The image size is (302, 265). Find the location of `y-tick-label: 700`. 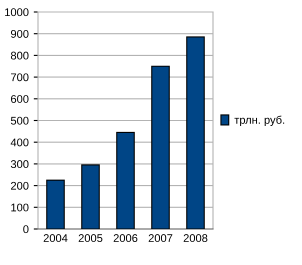

y-tick-label: 700 is located at coordinates (20, 77).